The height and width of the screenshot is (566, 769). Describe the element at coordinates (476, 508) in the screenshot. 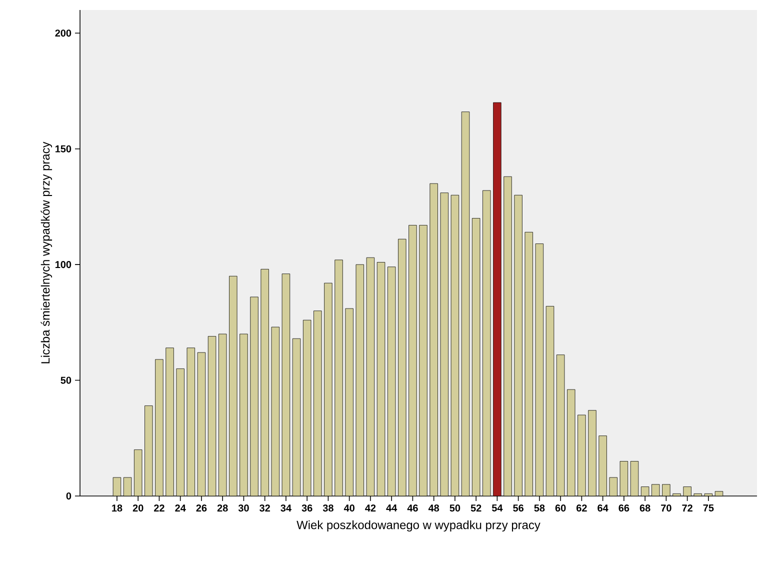

I see `x-tick-label: 52` at that location.